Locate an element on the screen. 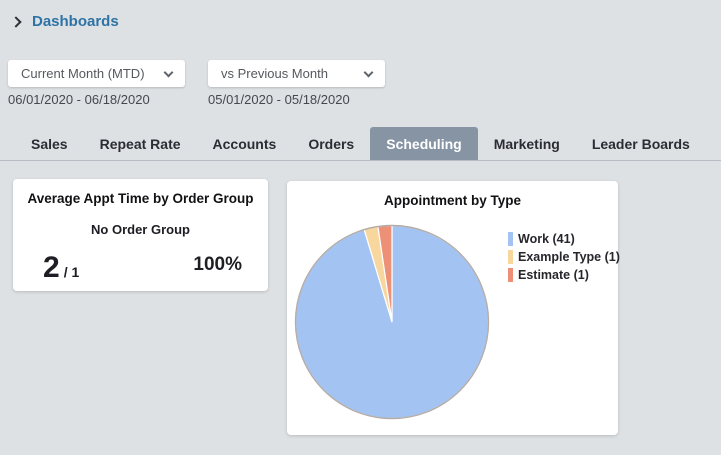  breadcrumb: Dashboards is located at coordinates (64, 21).